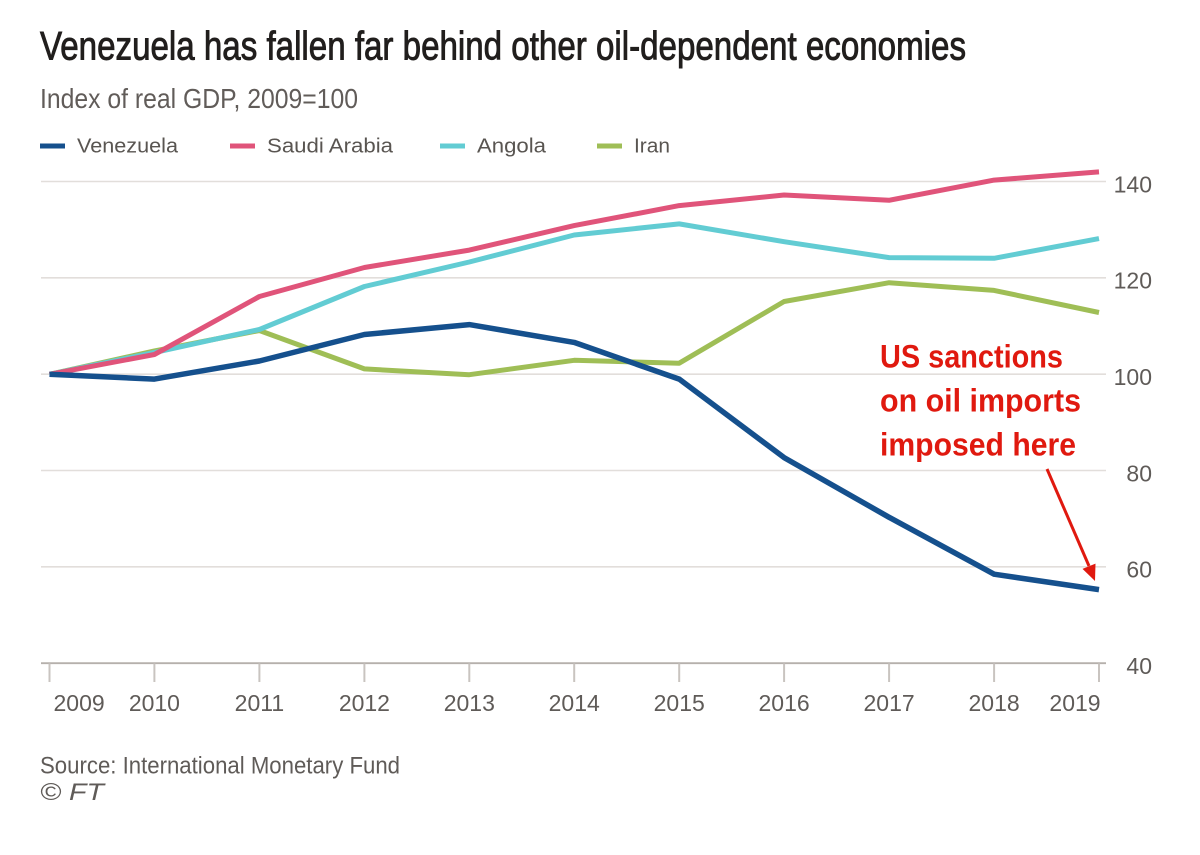 The image size is (1200, 855). What do you see at coordinates (199, 98) in the screenshot?
I see `svg-text: Index of real GDP, 2009=100` at bounding box center [199, 98].